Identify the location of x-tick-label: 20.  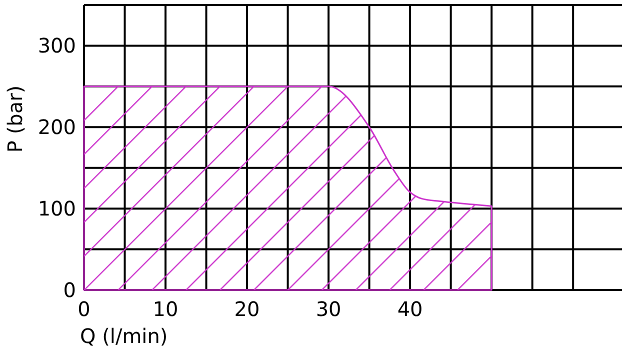
(247, 309).